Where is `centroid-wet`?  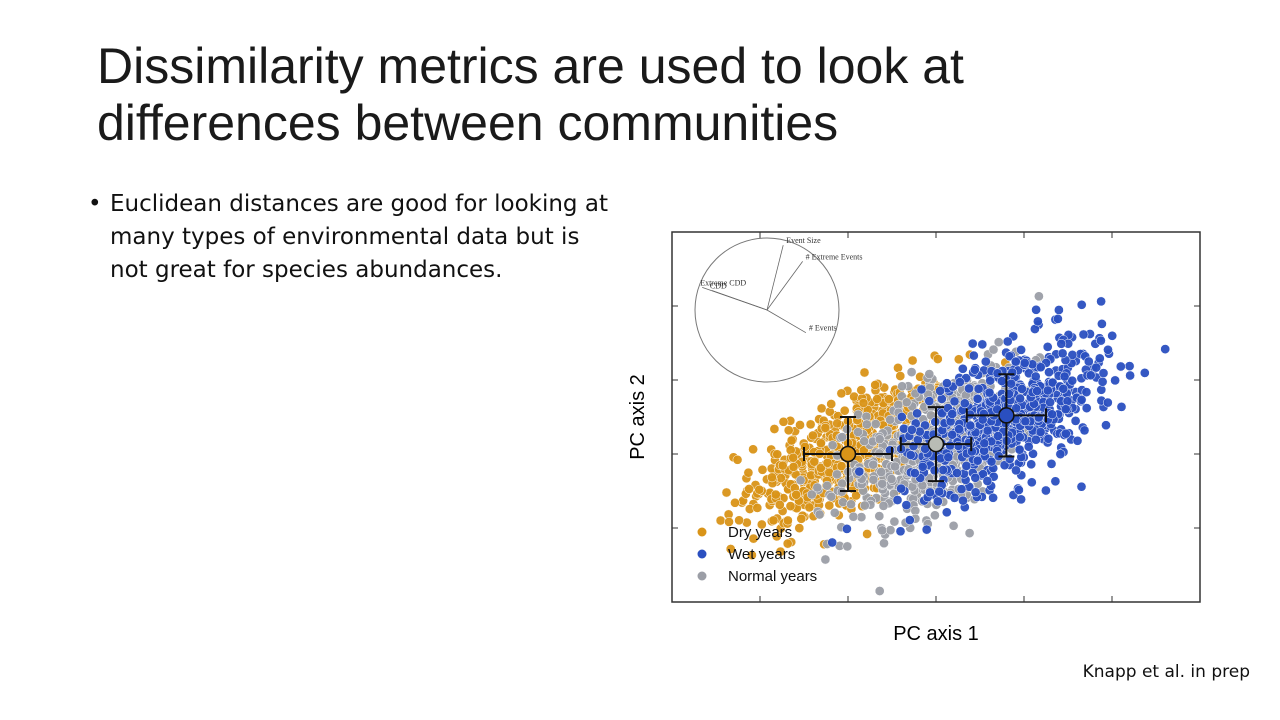 centroid-wet is located at coordinates (1006, 415).